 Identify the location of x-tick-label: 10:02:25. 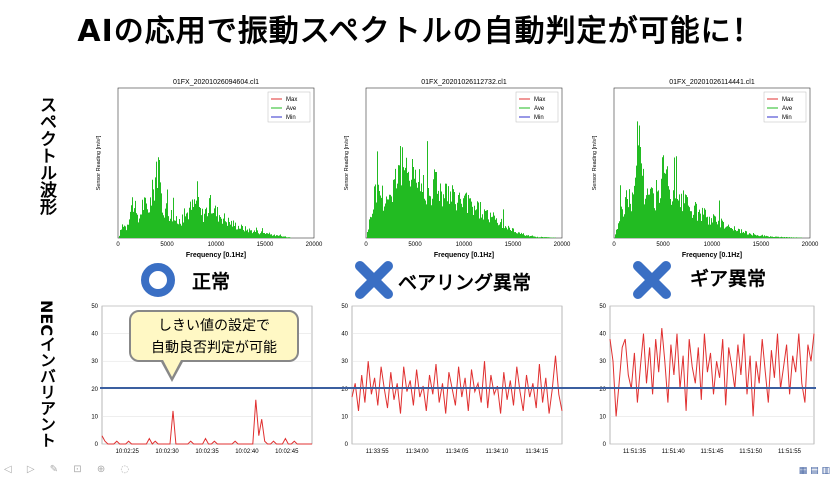
(128, 452).